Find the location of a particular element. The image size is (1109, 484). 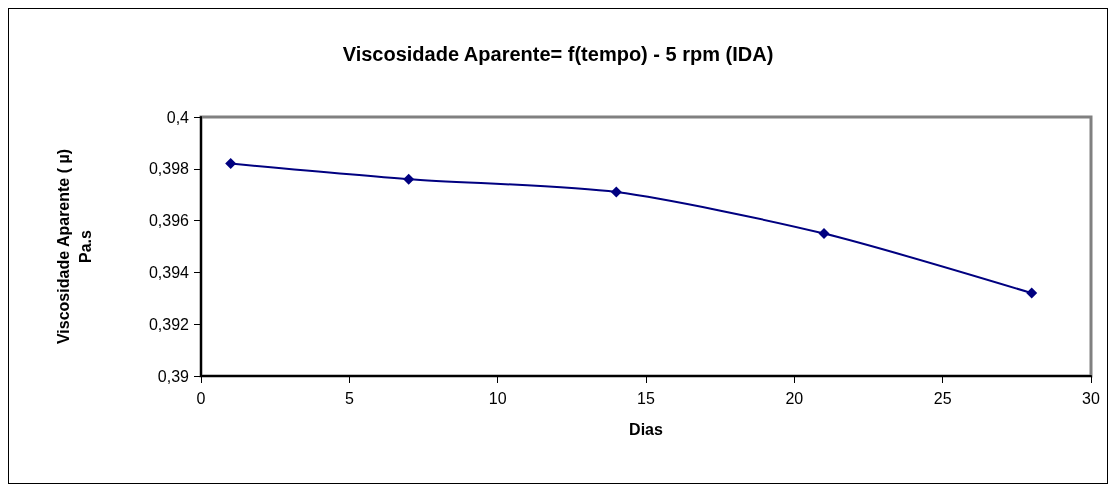

x-tick-label: 15 is located at coordinates (646, 398).